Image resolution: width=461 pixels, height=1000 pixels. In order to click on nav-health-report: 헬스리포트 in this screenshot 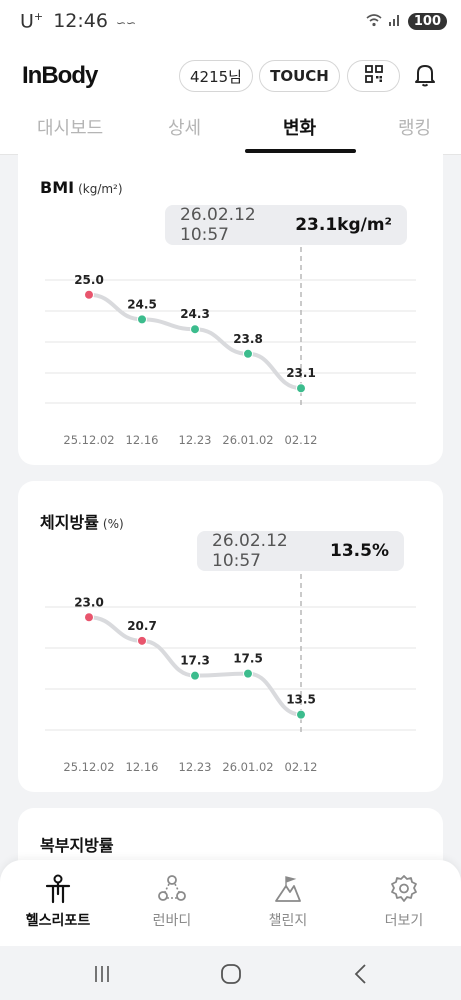, I will do `click(58, 902)`.